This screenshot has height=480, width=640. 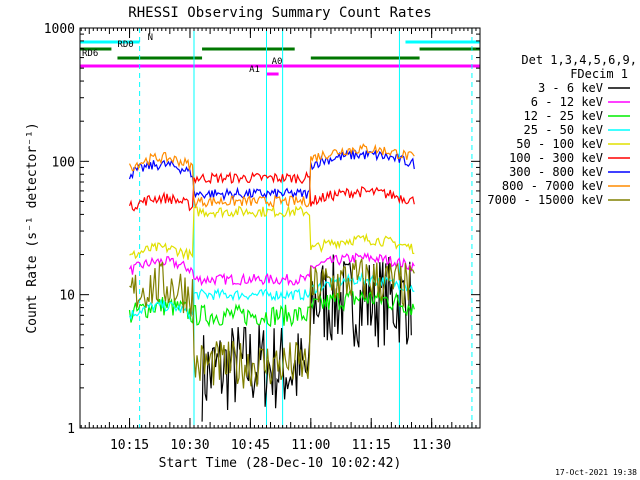 I want to click on legend-header-line-2: FDecim 1, so click(x=599, y=74).